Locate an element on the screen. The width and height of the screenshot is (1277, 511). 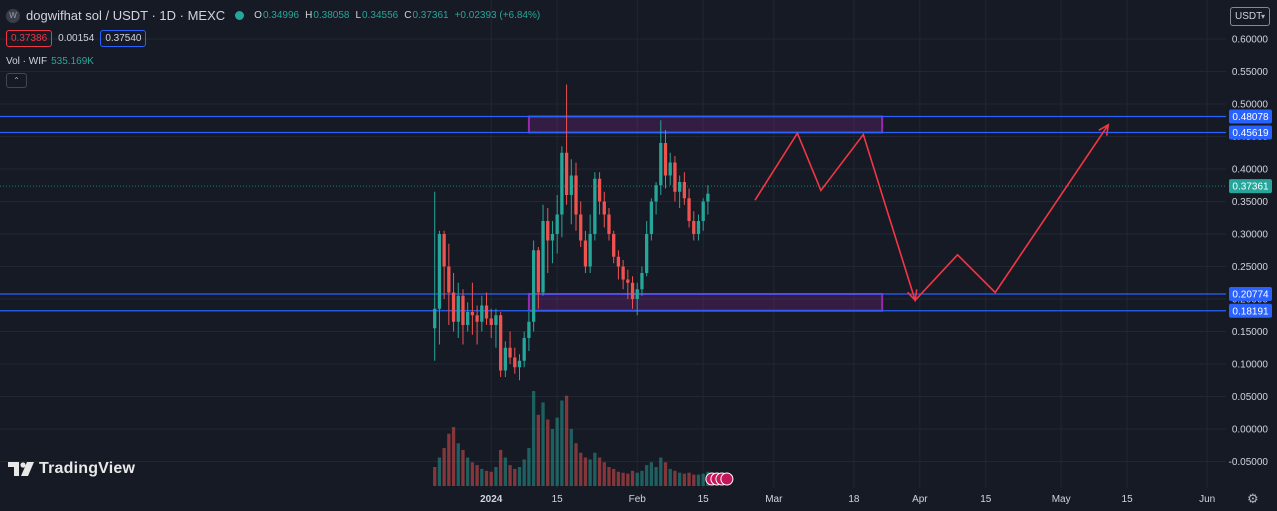
ohlc-low: L0.34556 is located at coordinates (377, 15).